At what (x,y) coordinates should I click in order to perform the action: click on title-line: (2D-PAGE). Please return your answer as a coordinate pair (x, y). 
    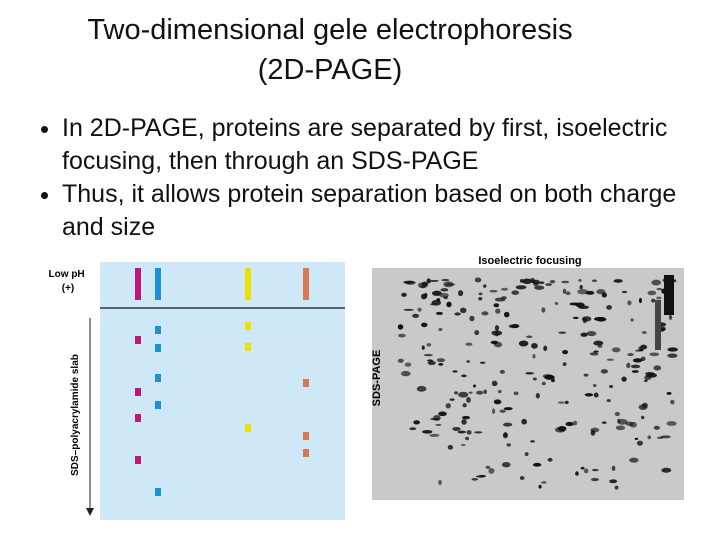
    Looking at the image, I should click on (330, 70).